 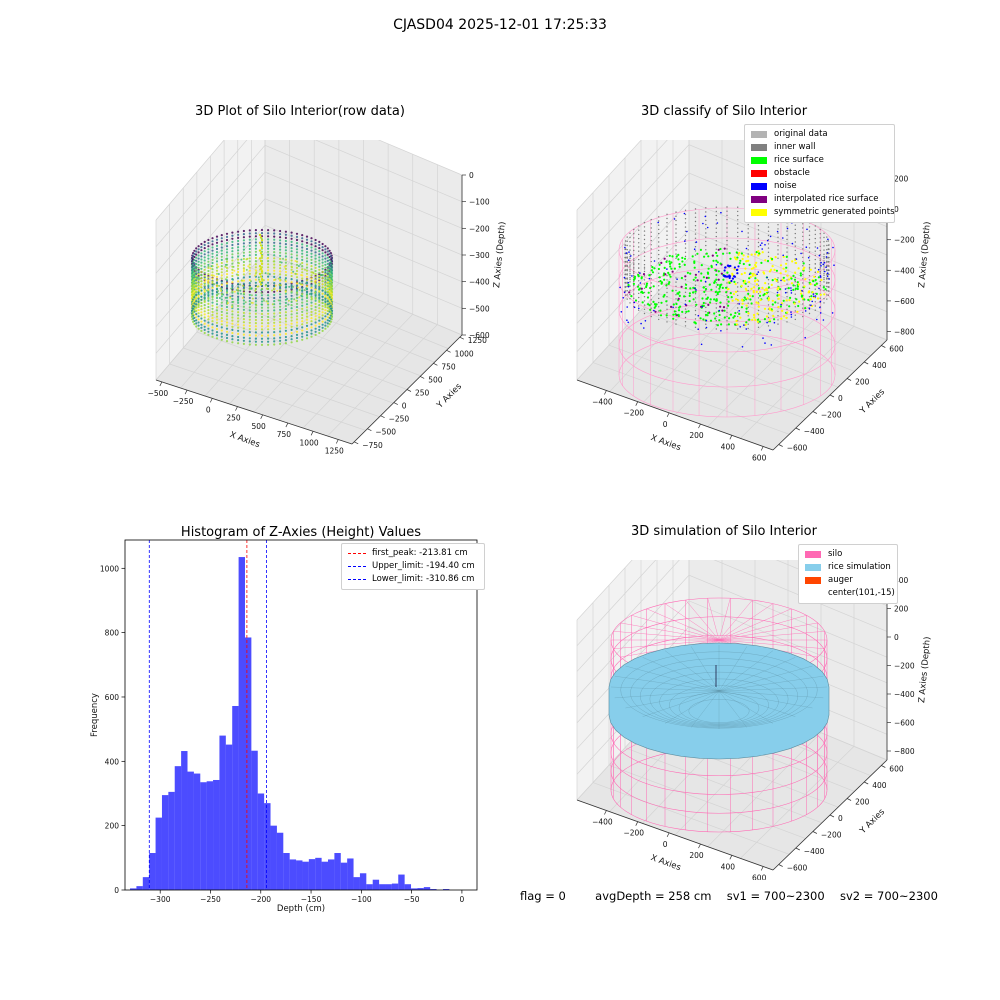 I want to click on y-tick-label: 0, so click(x=116, y=890).